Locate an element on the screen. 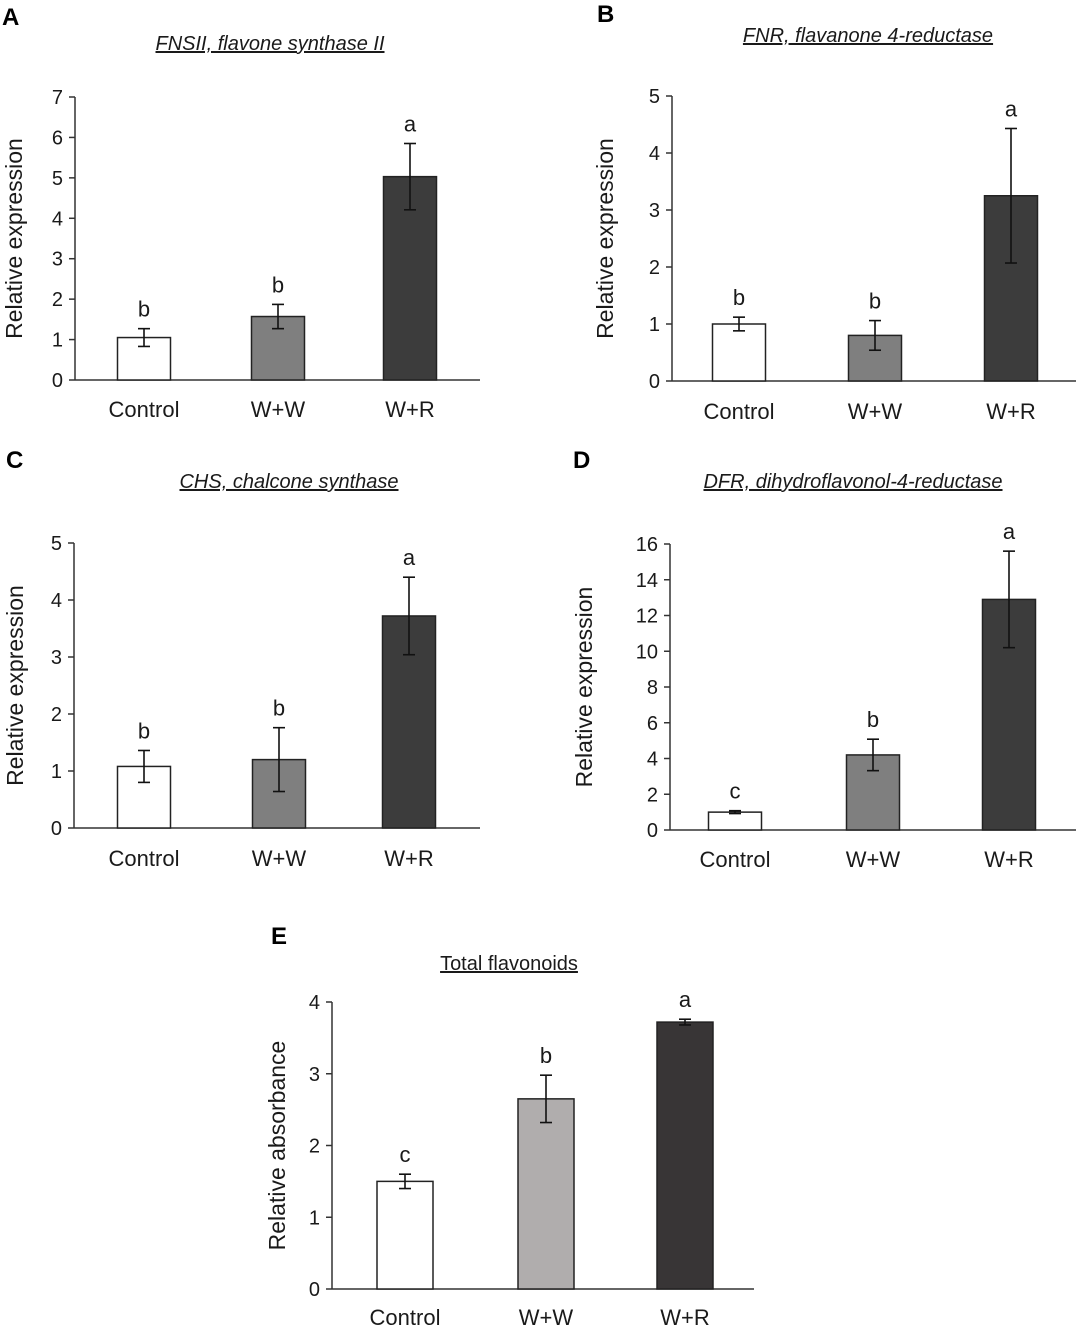 This screenshot has height=1329, width=1081. panel-letter: E is located at coordinates (279, 936).